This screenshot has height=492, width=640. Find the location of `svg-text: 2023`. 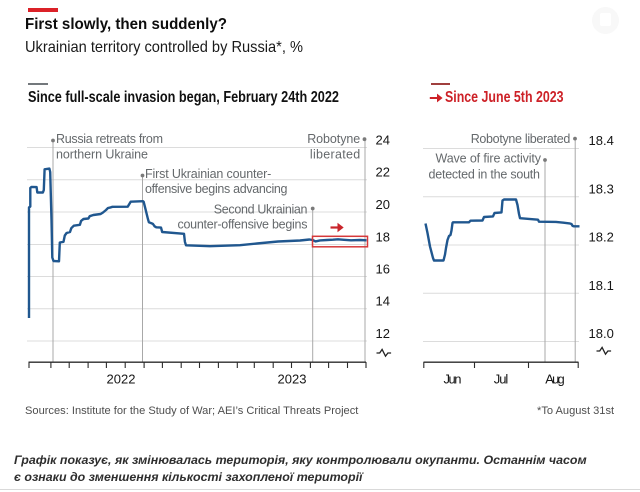

svg-text: 2023 is located at coordinates (292, 379).